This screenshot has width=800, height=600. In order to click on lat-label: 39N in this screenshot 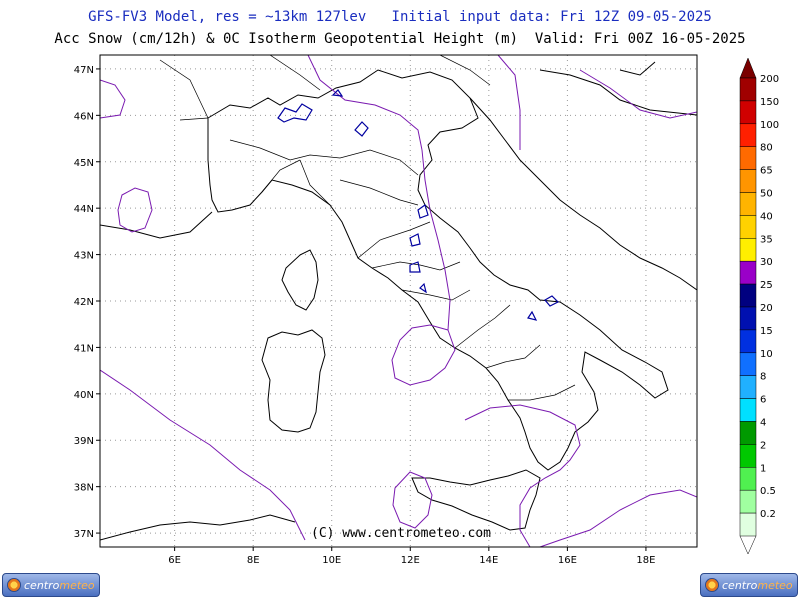, I will do `click(84, 441)`.